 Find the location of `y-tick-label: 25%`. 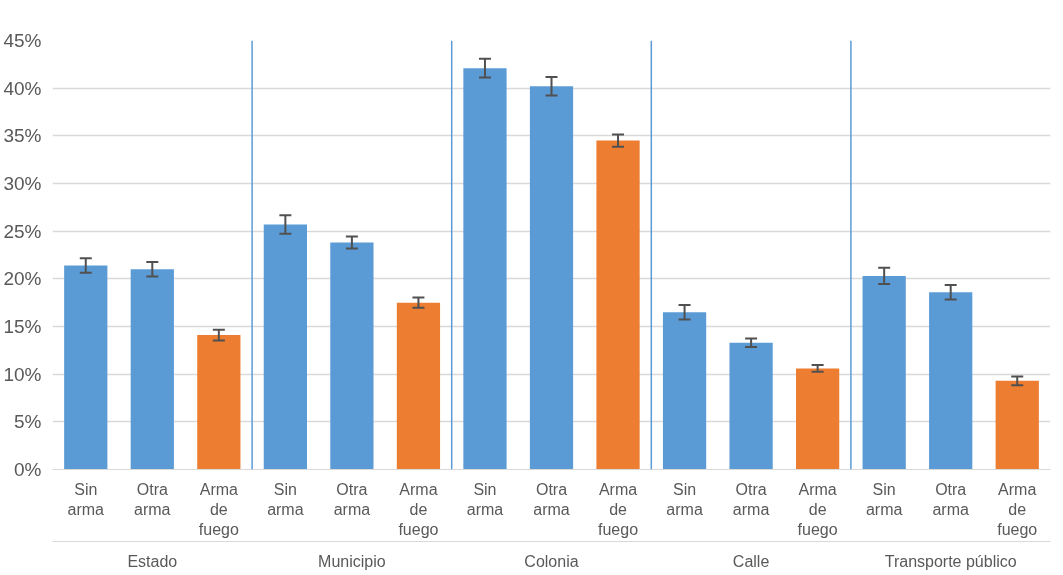

y-tick-label: 25% is located at coordinates (22, 231).